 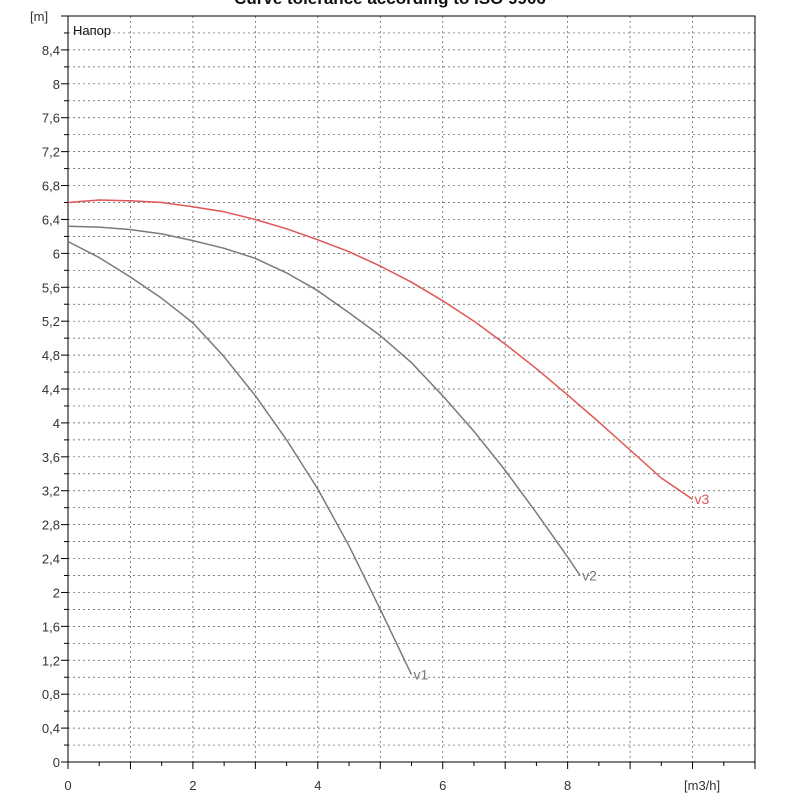 I want to click on series-label-v3: v3, so click(x=702, y=499).